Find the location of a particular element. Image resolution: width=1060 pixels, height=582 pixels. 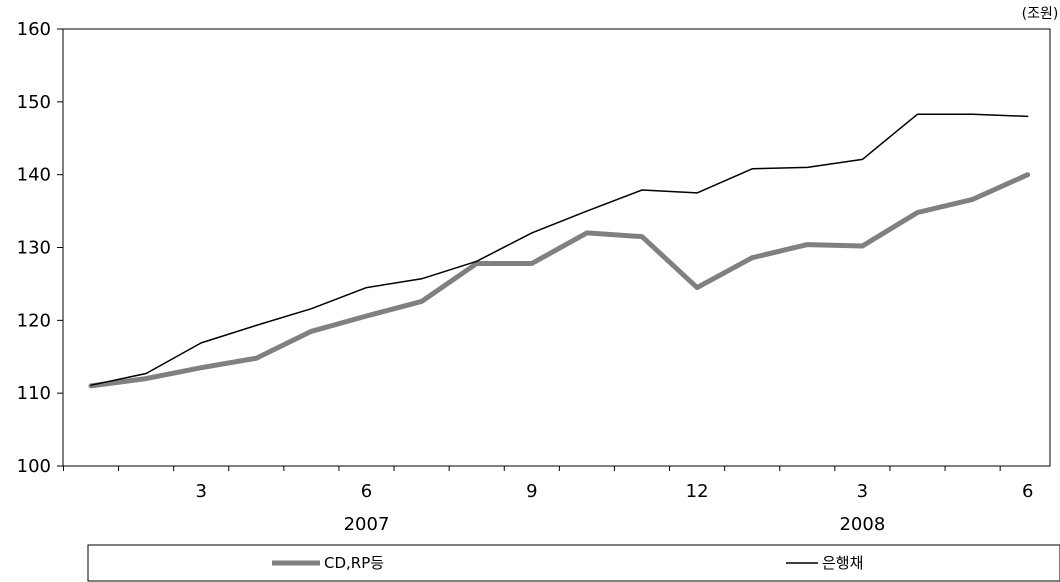

year-label: 2008 is located at coordinates (862, 524).